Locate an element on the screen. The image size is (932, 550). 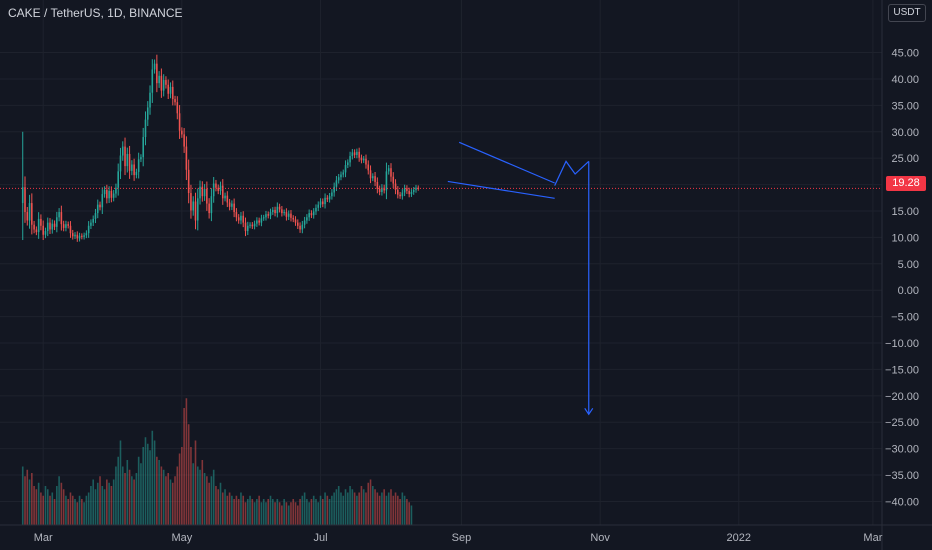
drawing-tools is located at coordinates (520, 278).